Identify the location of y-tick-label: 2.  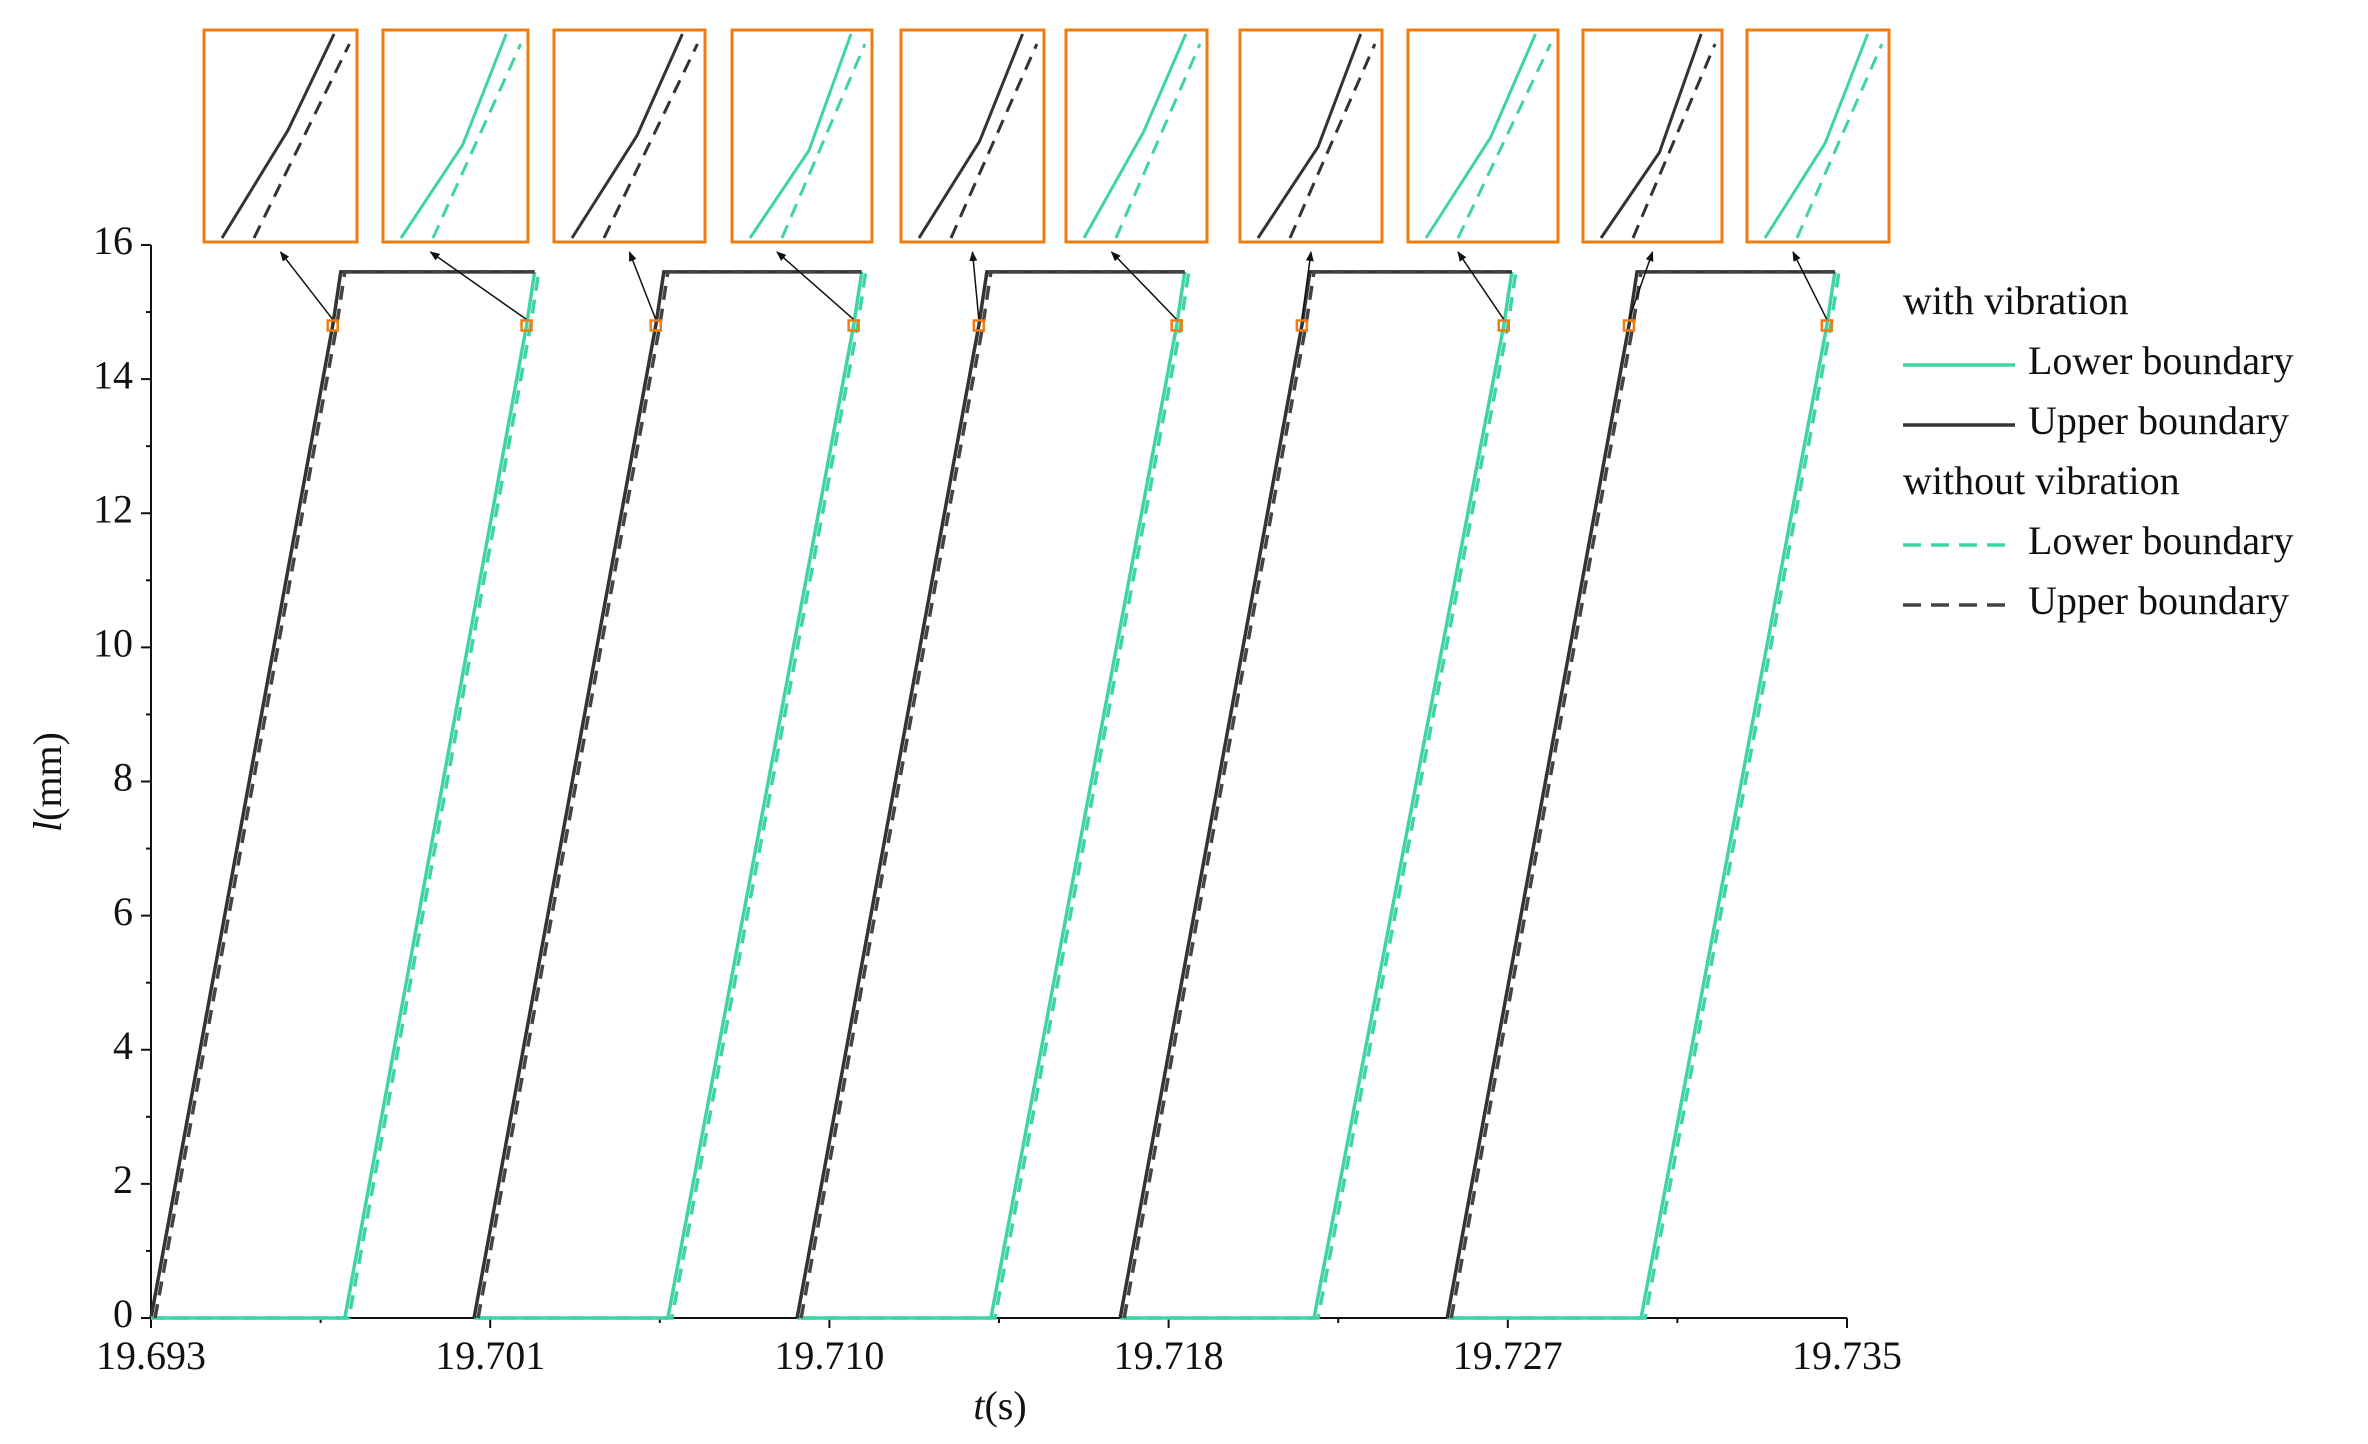
(123, 1179).